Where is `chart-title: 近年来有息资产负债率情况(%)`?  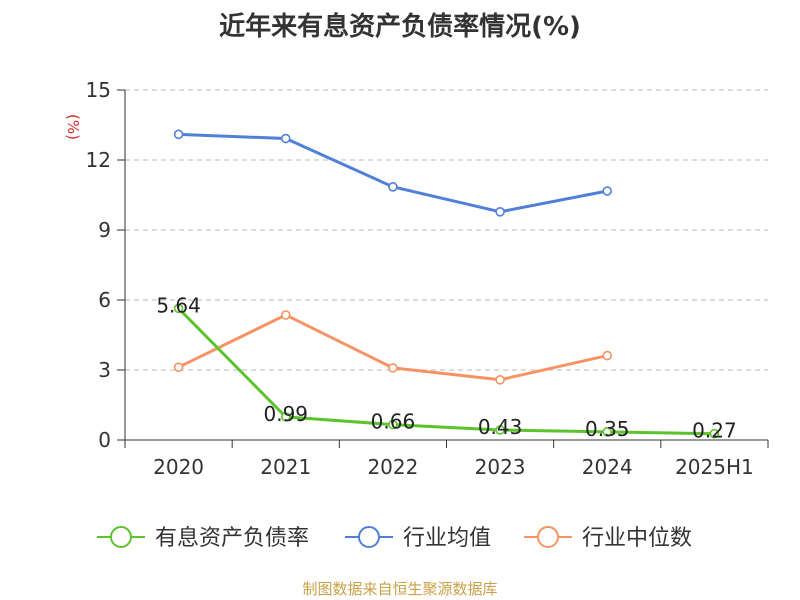
chart-title: 近年来有息资产负债率情况(%) is located at coordinates (400, 27).